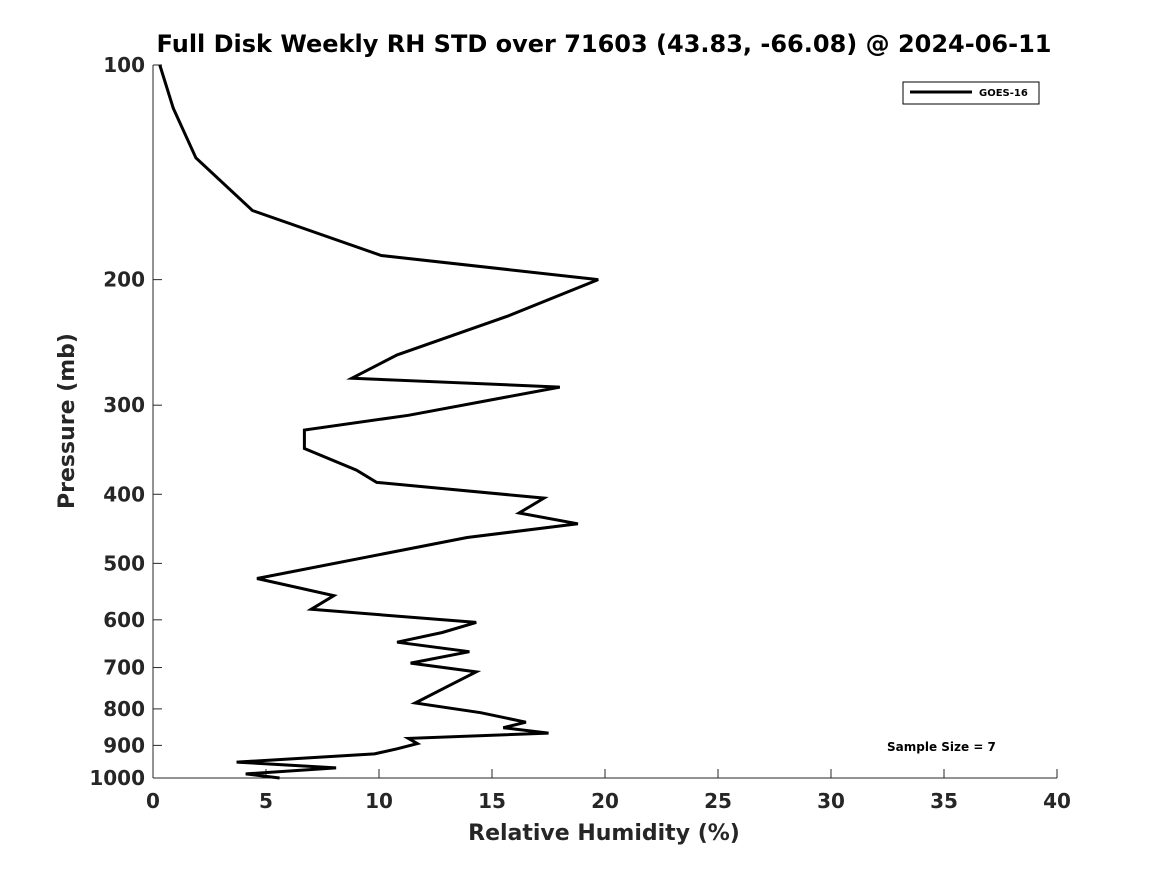 The height and width of the screenshot is (875, 1167). I want to click on y-tick-label: 900, so click(124, 745).